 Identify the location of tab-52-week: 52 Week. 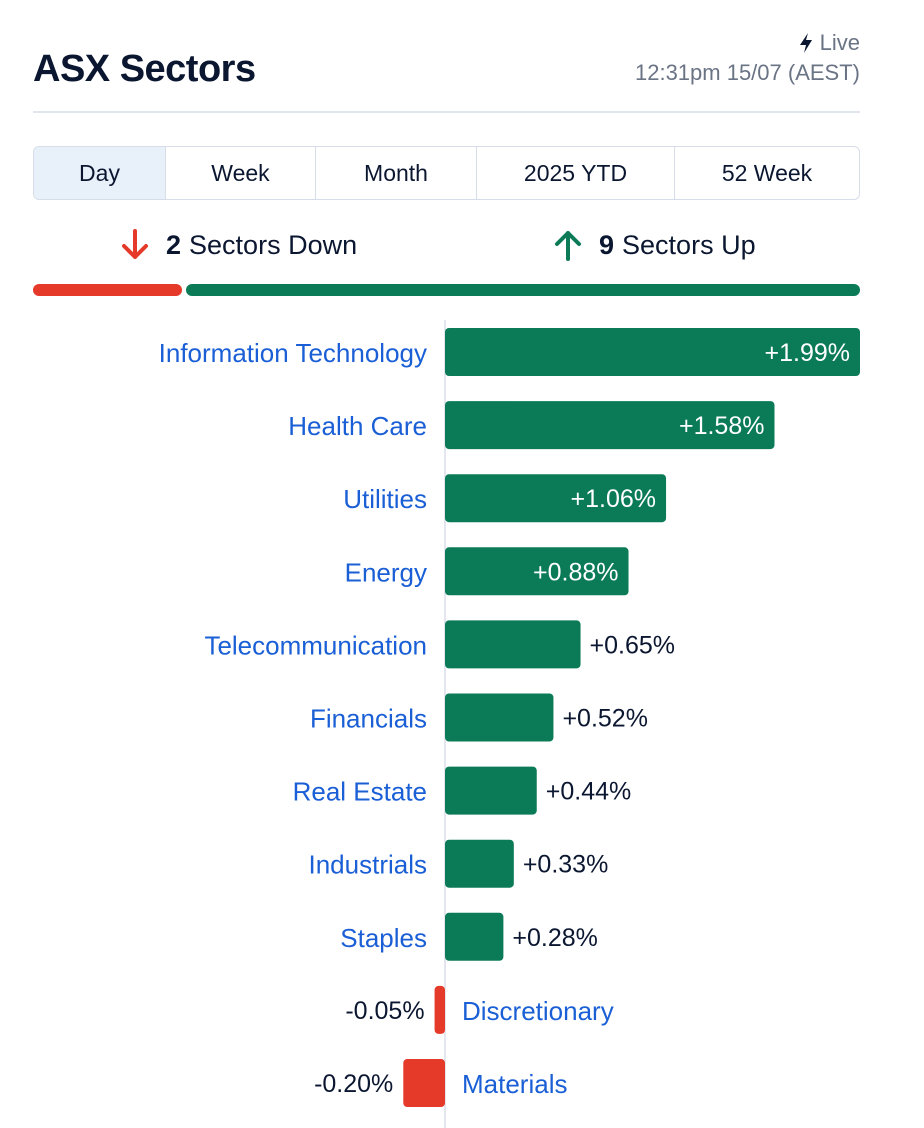
(767, 172).